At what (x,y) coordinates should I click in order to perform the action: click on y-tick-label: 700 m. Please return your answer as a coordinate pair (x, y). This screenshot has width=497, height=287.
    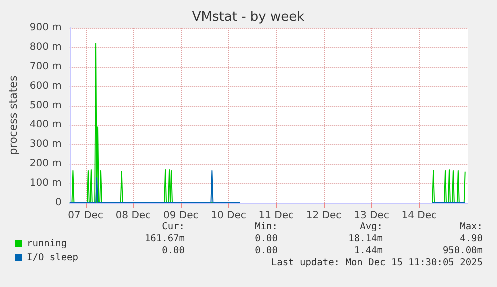
    Looking at the image, I should click on (46, 66).